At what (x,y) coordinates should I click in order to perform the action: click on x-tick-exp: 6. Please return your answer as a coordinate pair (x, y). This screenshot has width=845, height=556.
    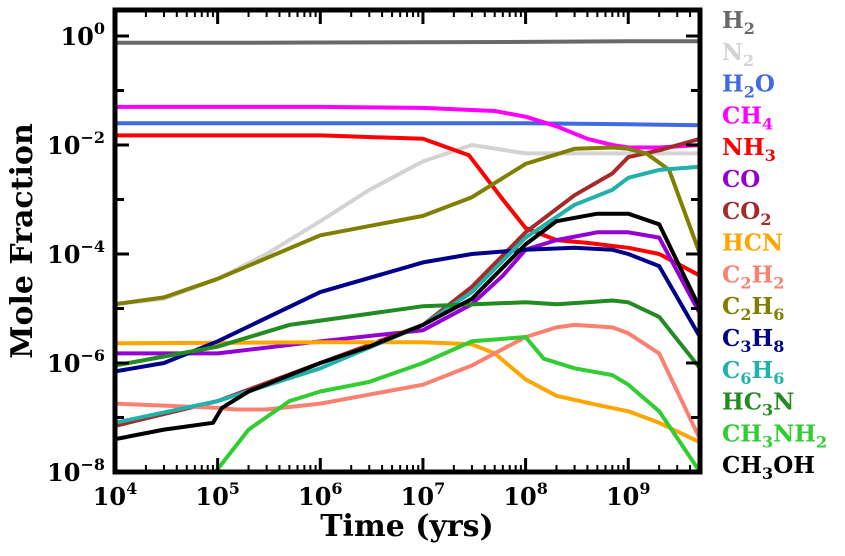
    Looking at the image, I should click on (336, 488).